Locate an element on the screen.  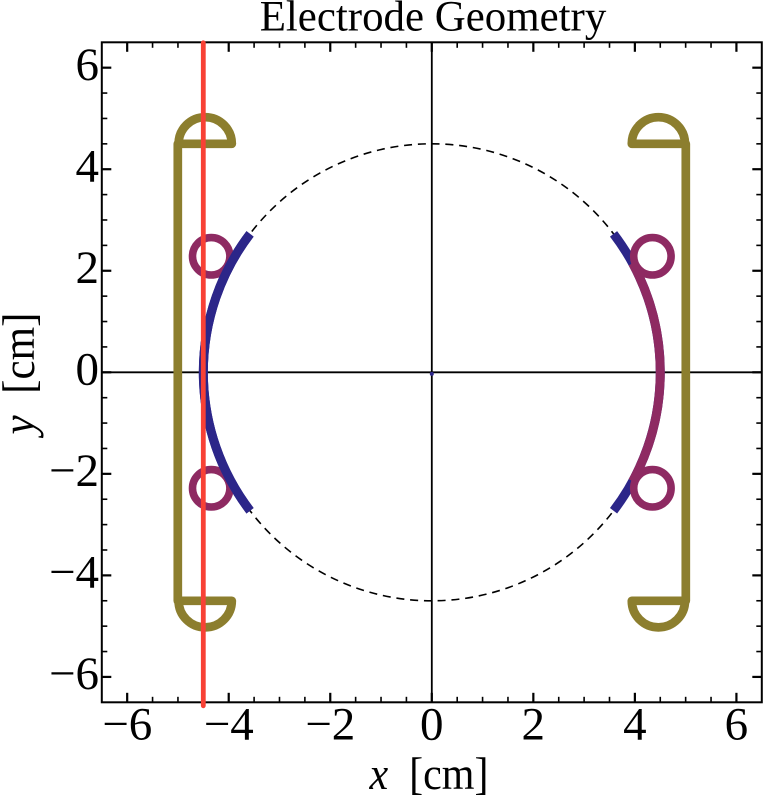
svg-text: x [cm] is located at coordinates (429, 773).